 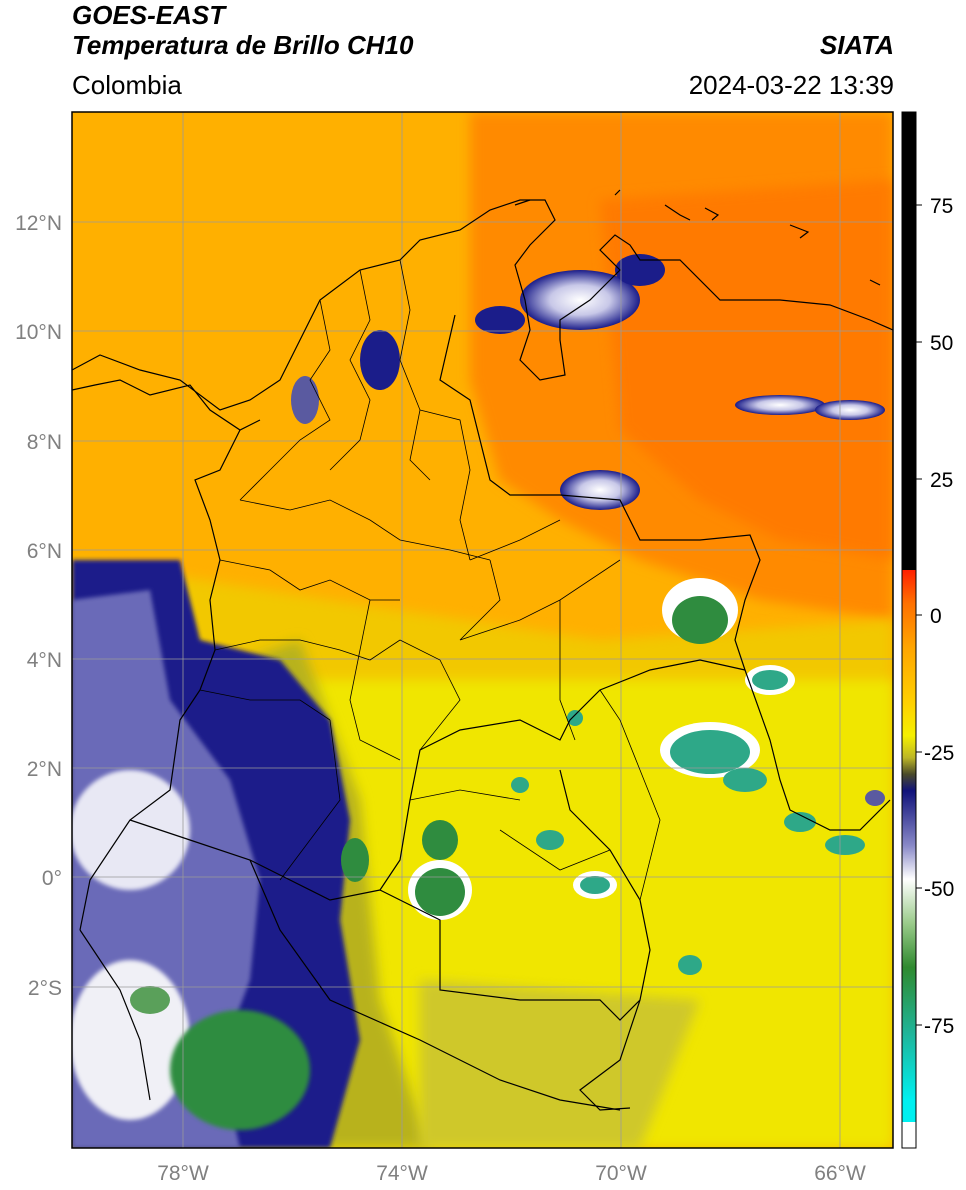 What do you see at coordinates (402, 1173) in the screenshot?
I see `lon-label: 74°W` at bounding box center [402, 1173].